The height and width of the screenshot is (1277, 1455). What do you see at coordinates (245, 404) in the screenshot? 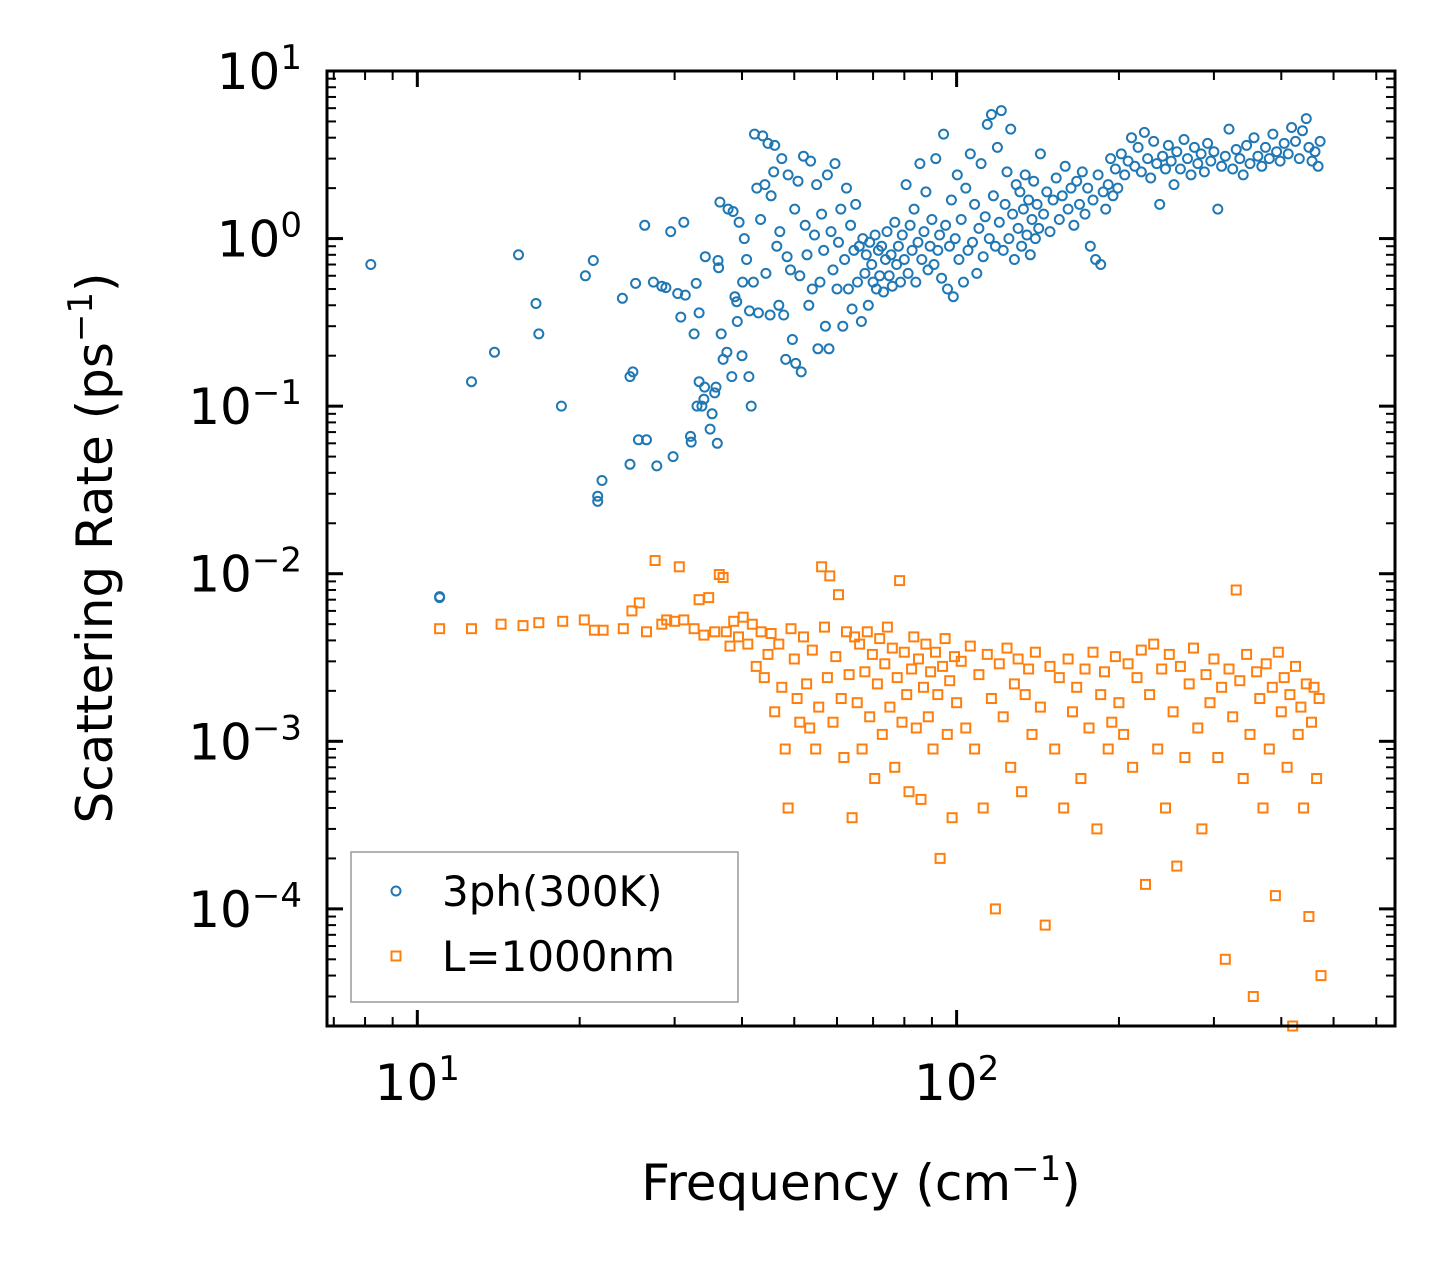
I see `y-tick-label: 10−1` at bounding box center [245, 404].